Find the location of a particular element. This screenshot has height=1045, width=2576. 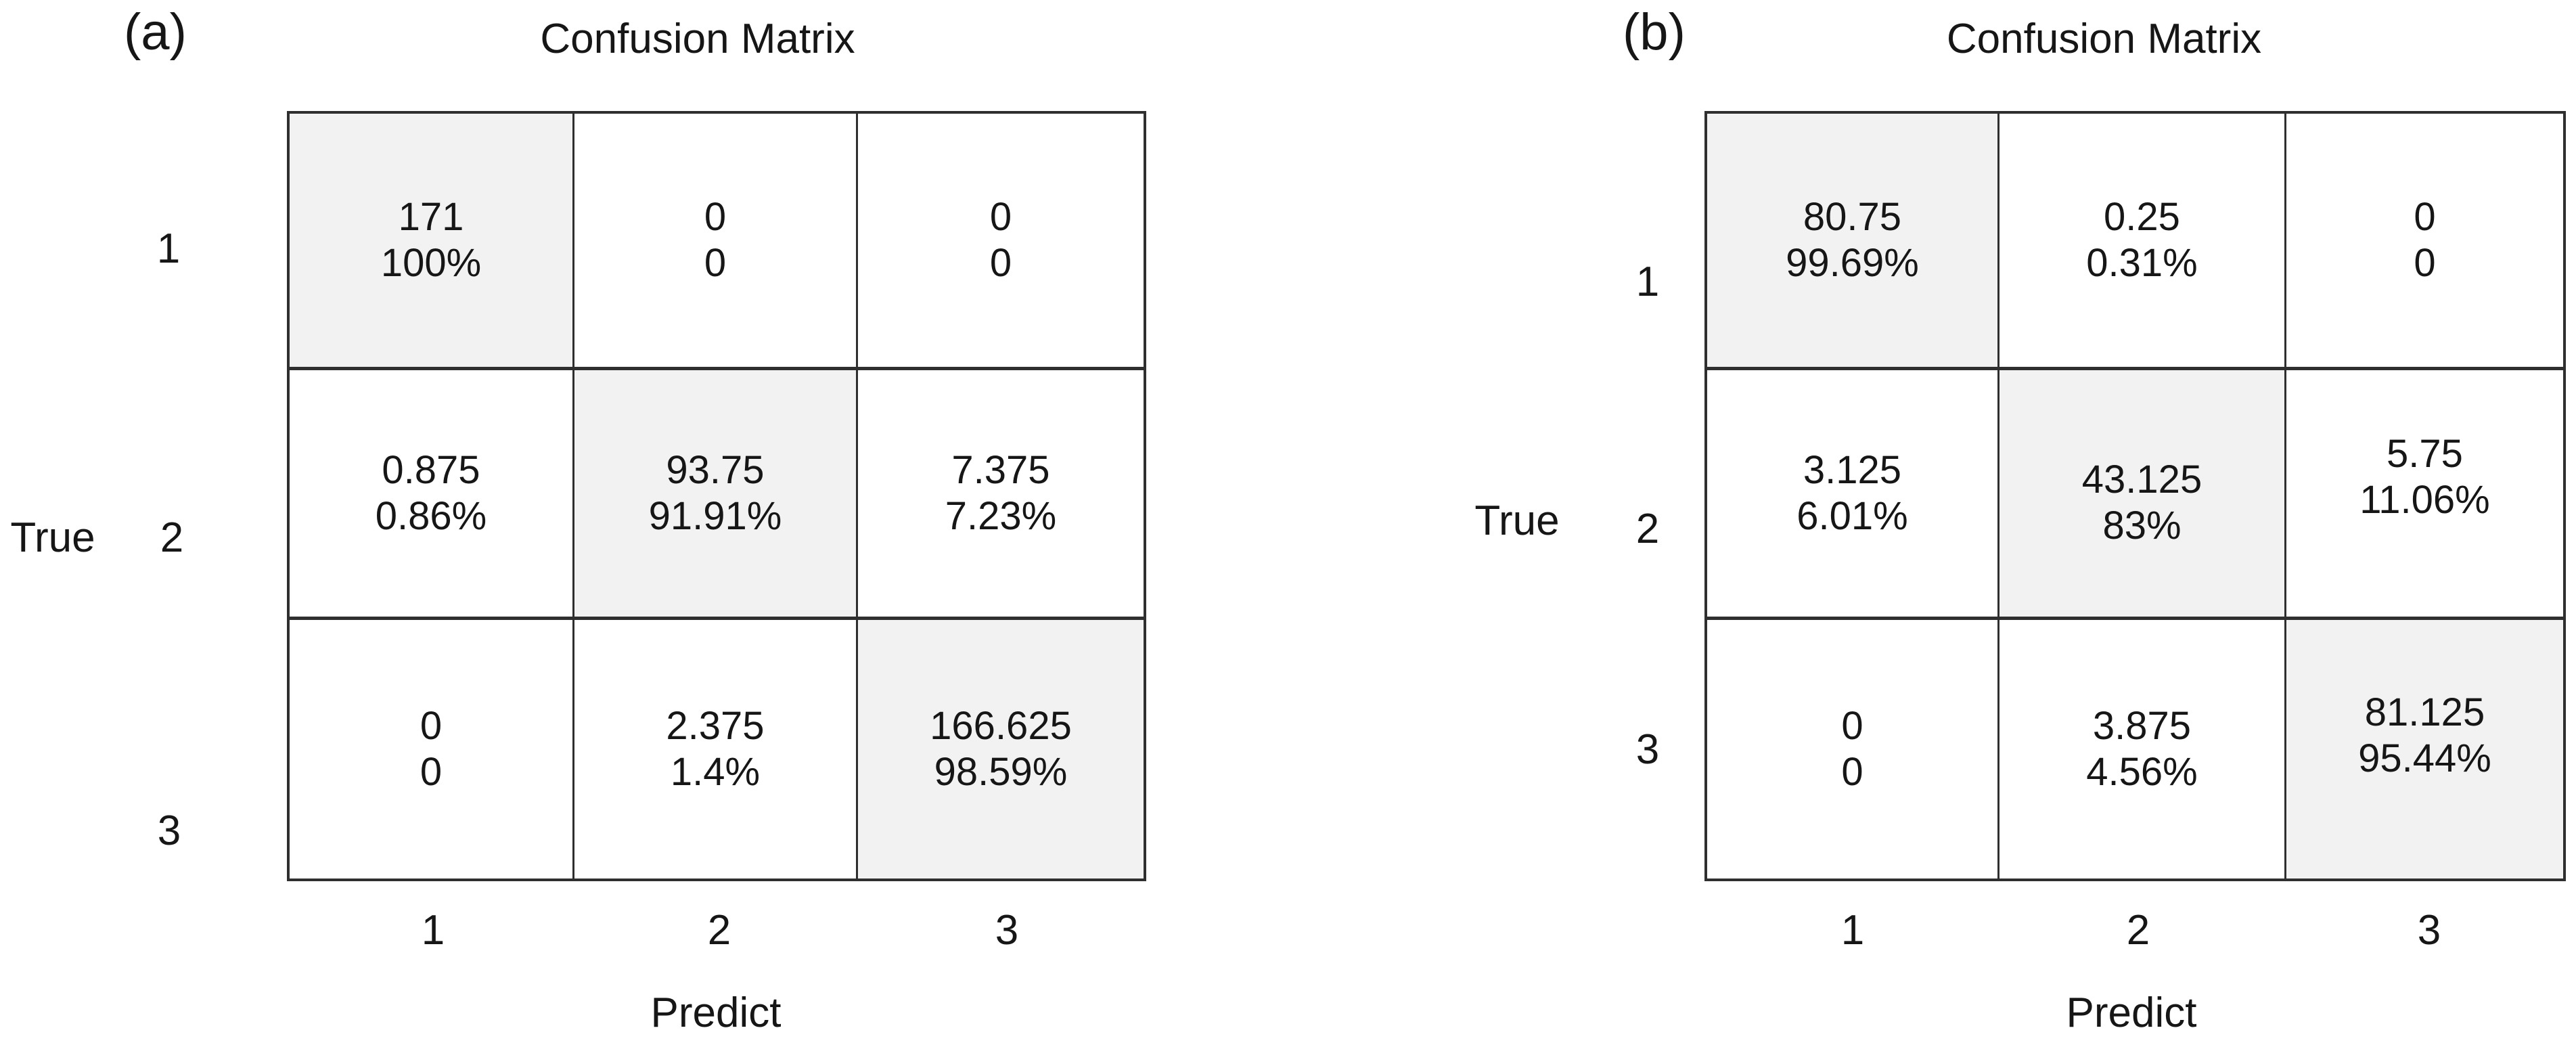

row-tick-b-1: 1 is located at coordinates (1648, 282).